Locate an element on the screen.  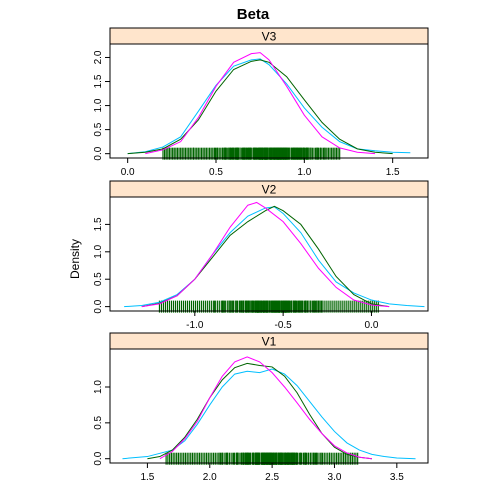
x-tick-label: 0.5 is located at coordinates (216, 172).